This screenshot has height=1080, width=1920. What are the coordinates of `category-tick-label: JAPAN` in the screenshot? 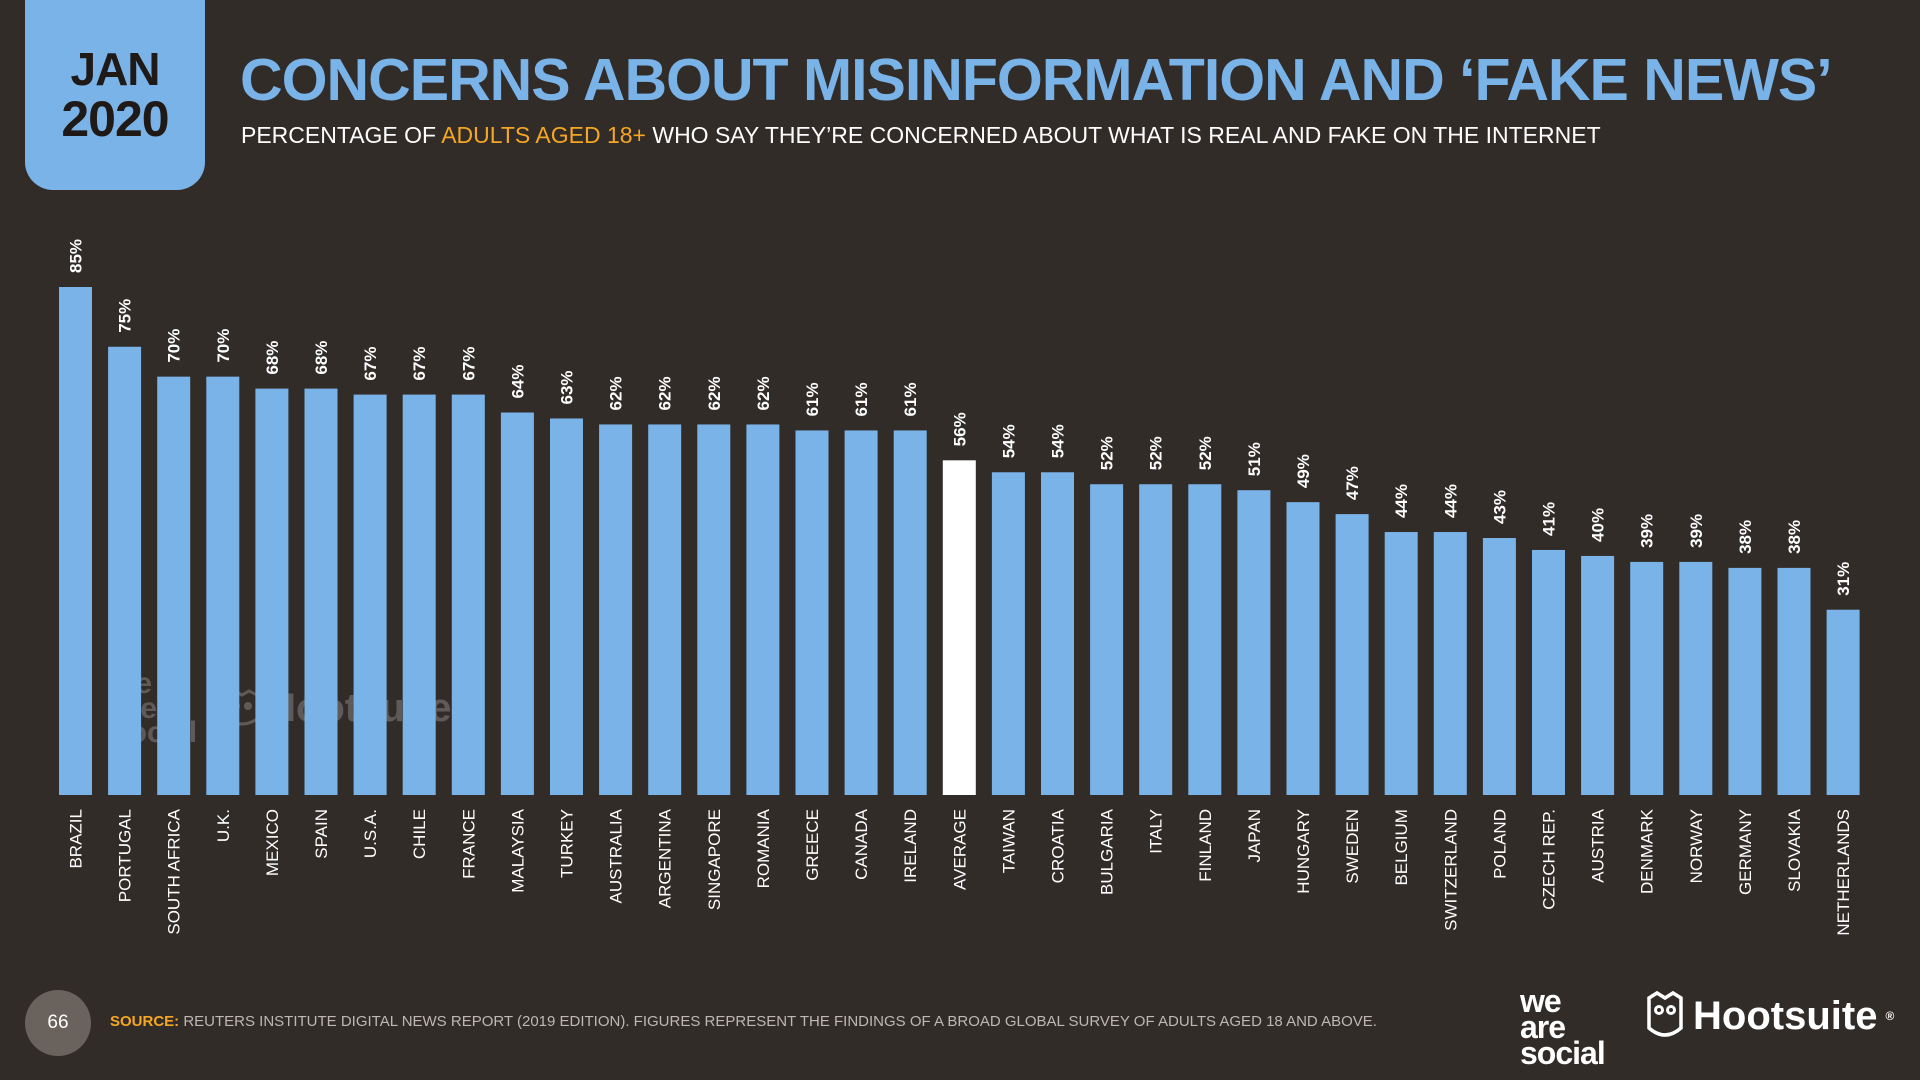 It's located at (1254, 836).